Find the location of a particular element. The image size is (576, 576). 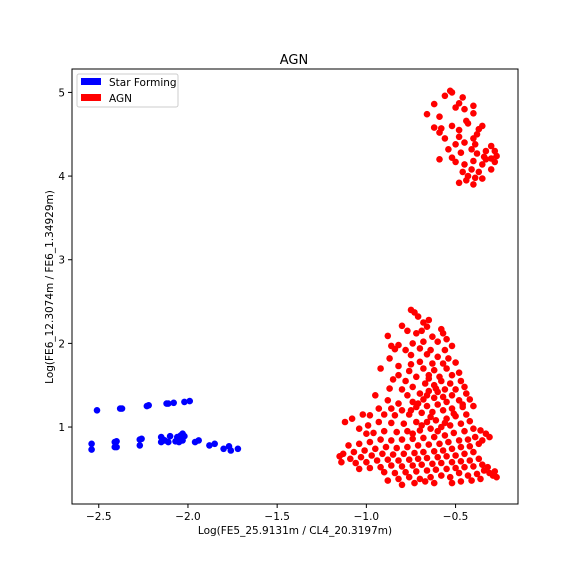

legend-label-star-forming: Star Forming is located at coordinates (143, 83).